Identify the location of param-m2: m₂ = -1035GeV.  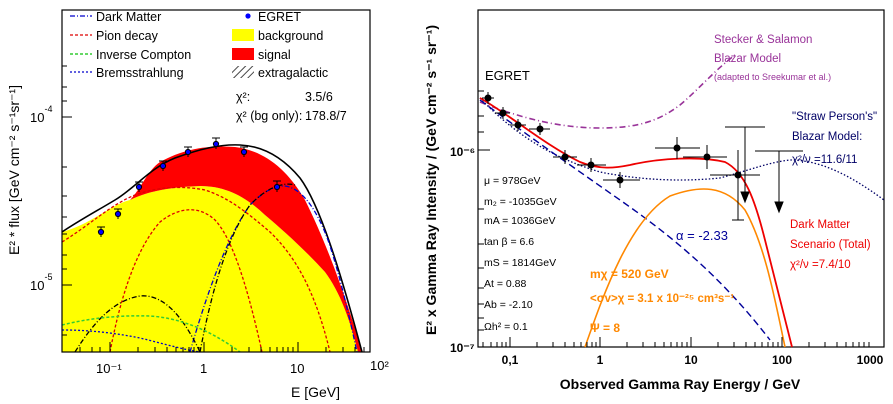
(520, 202).